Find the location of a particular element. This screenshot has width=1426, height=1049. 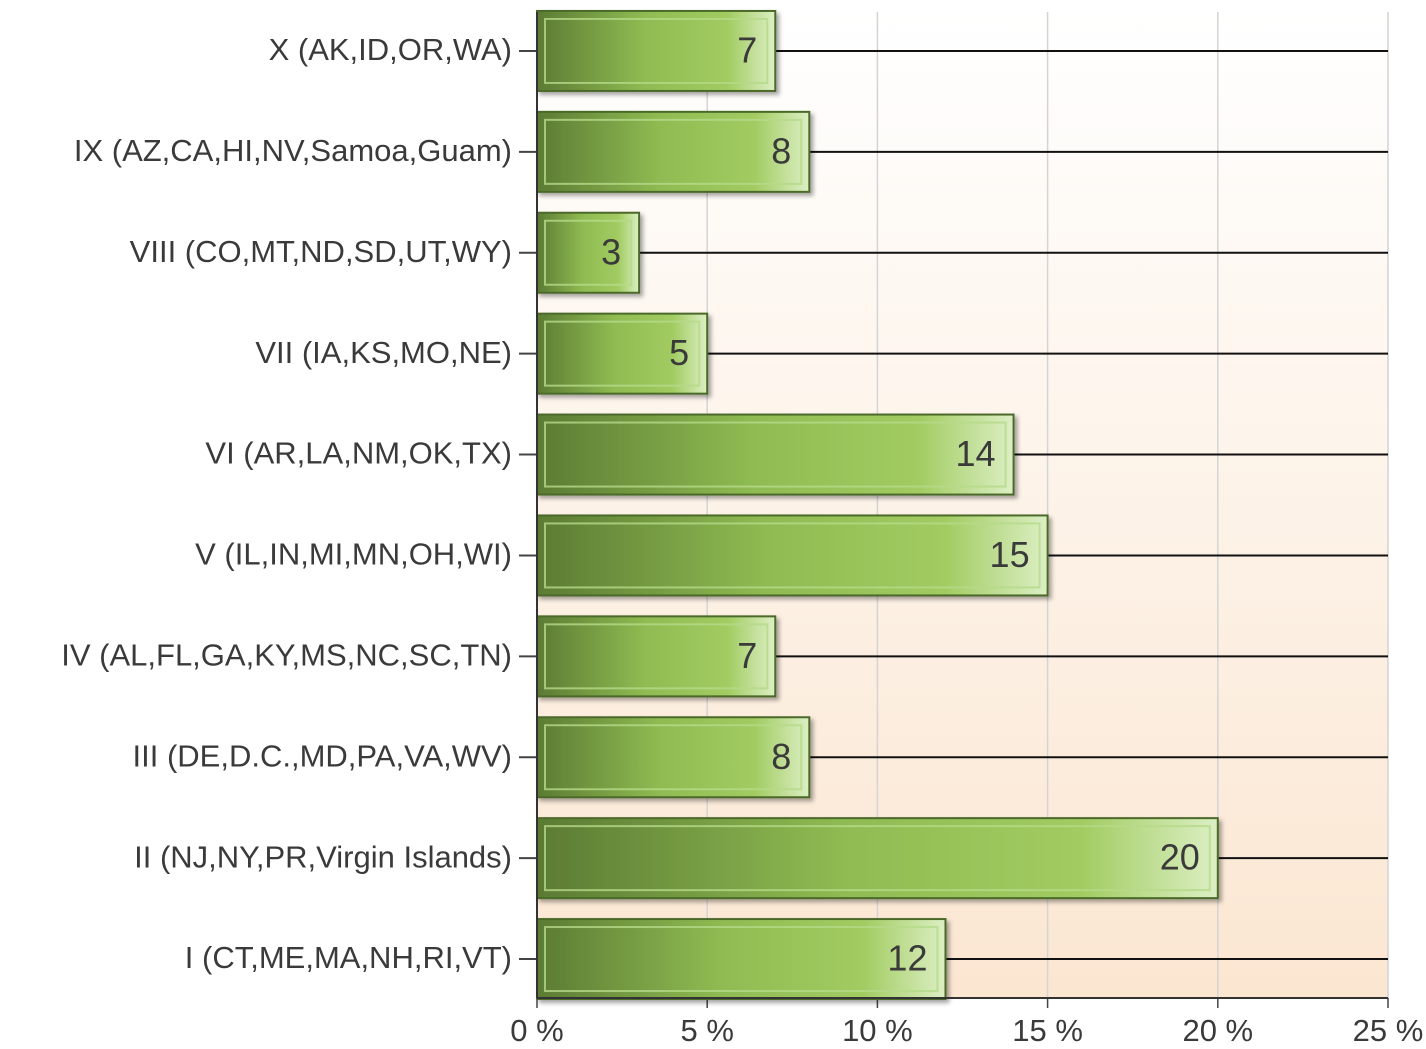

y-tick-label: VIII (CO,MT,ND,SD,UT,WY) is located at coordinates (321, 251).